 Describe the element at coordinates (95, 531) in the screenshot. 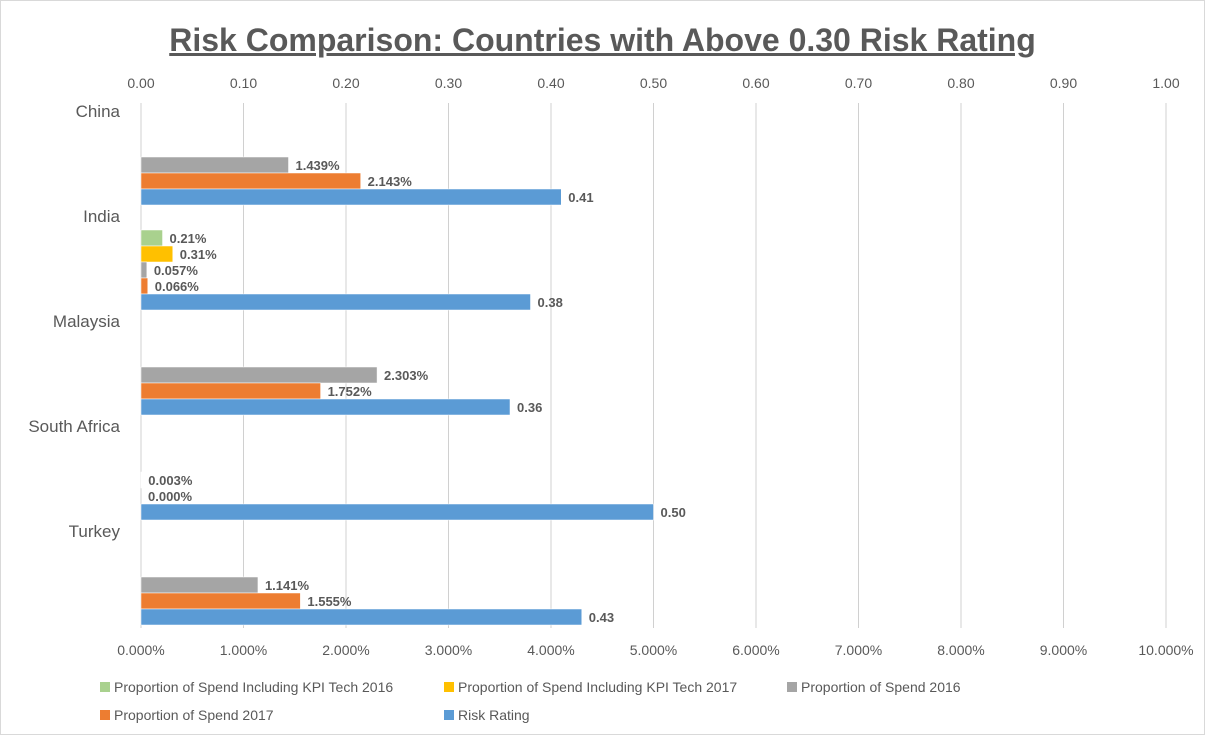

I see `category-label: Turkey` at that location.